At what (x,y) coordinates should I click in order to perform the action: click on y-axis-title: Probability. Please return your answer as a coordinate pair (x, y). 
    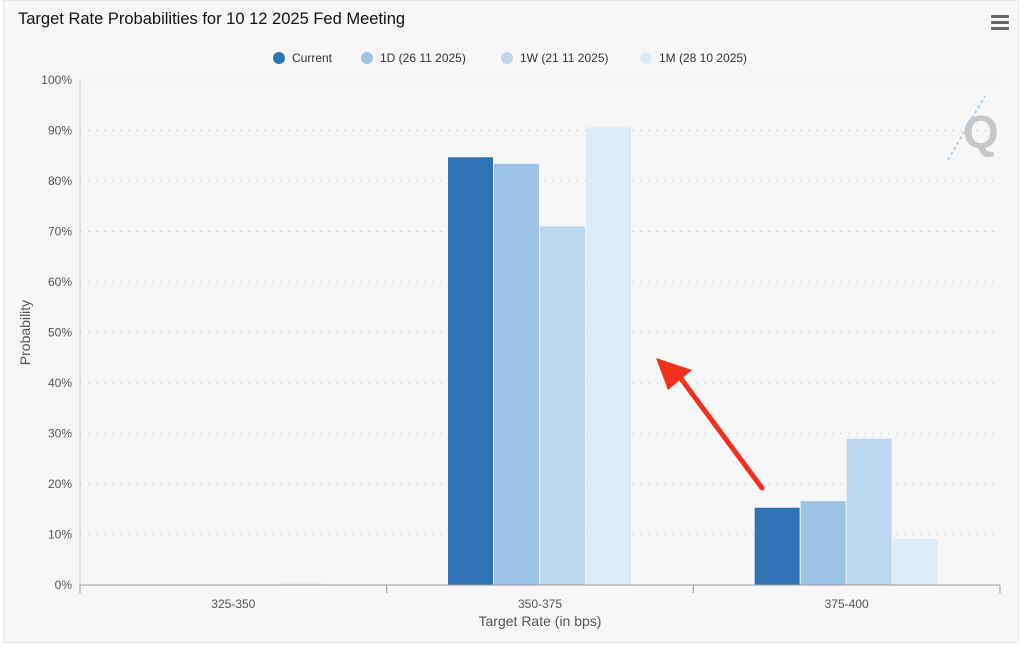
    Looking at the image, I should click on (25, 332).